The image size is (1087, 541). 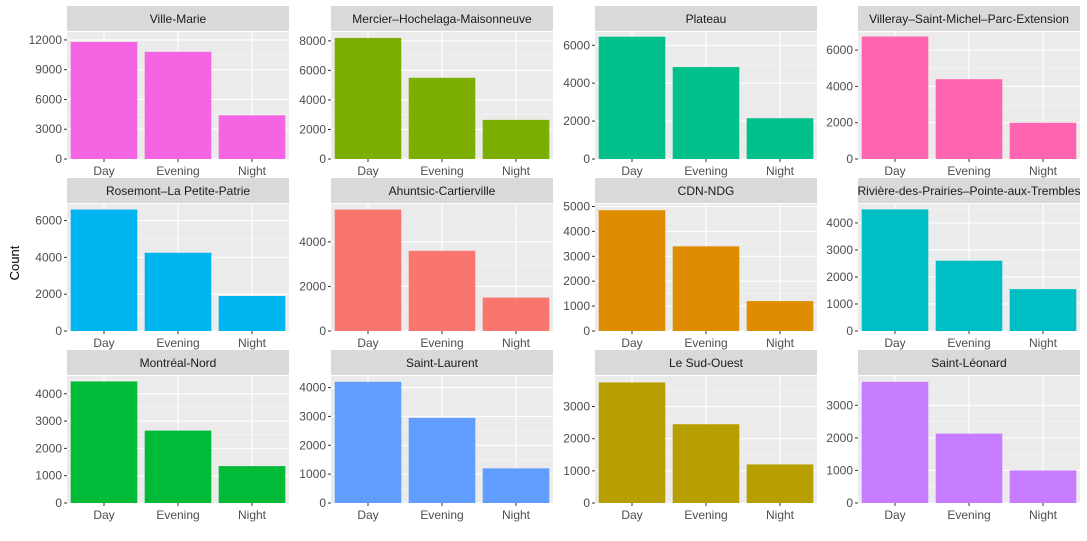 I want to click on strip-title: Rosemont–La Petite-Patrie, so click(x=178, y=191).